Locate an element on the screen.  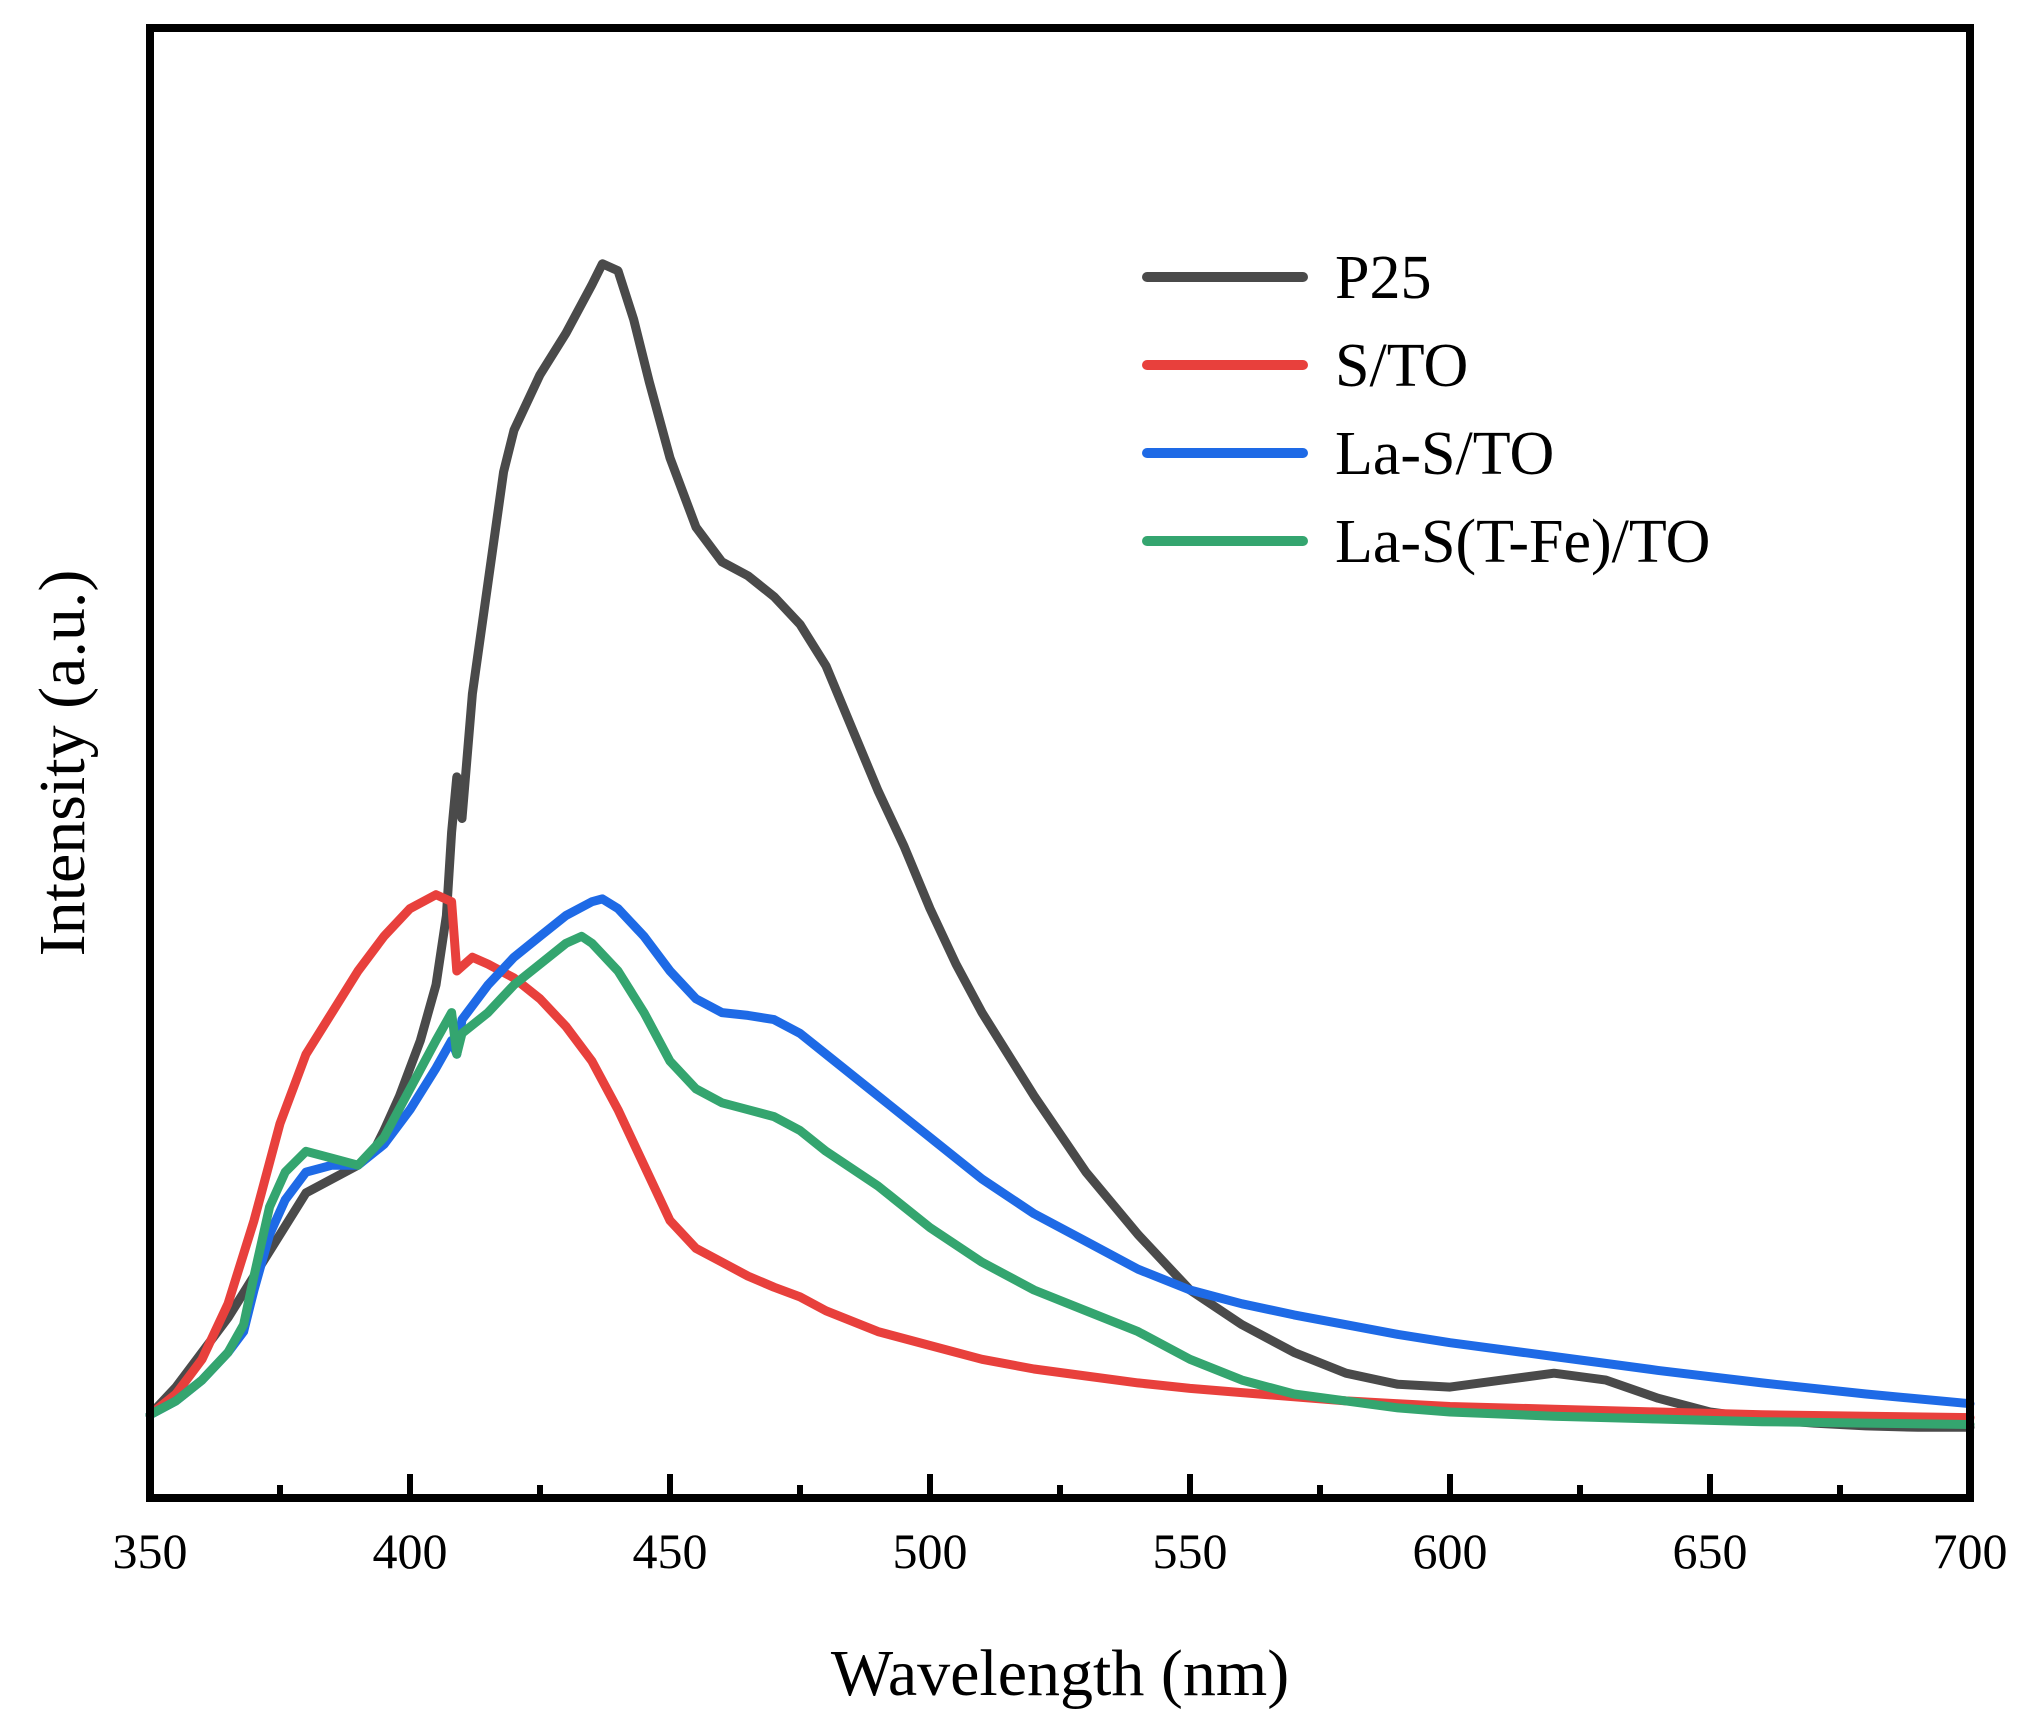
x-tick-label: 400 is located at coordinates (410, 1551).